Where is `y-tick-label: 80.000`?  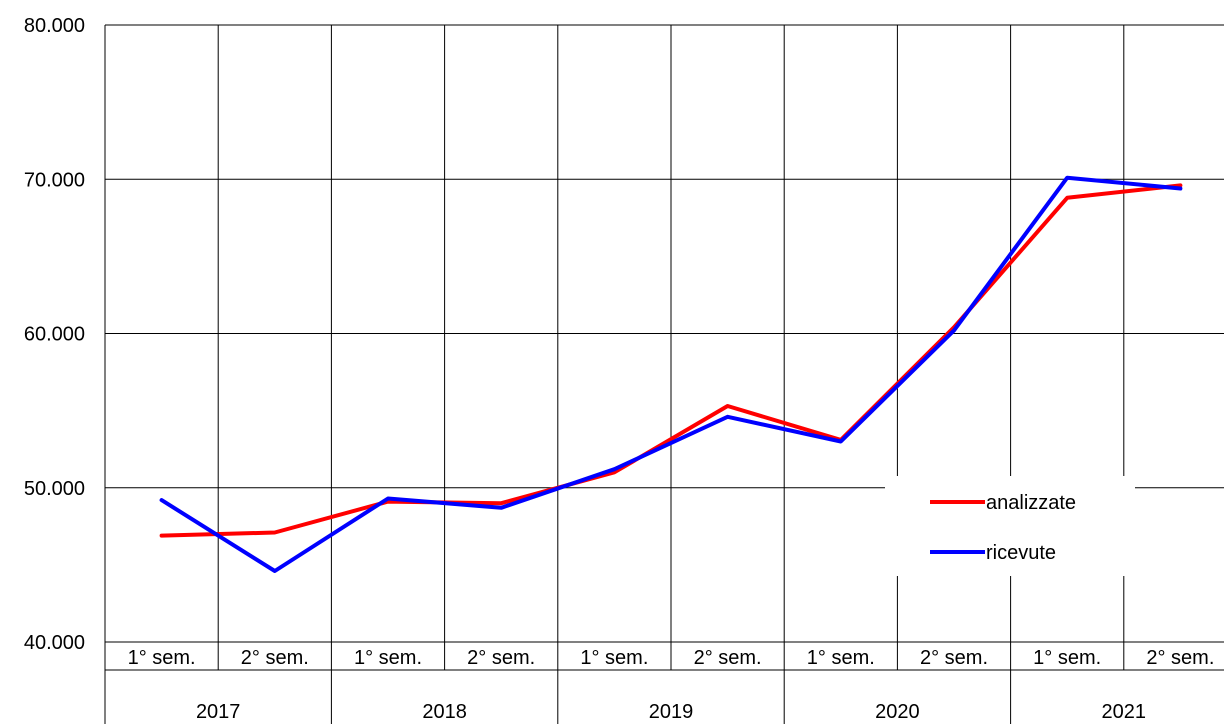 y-tick-label: 80.000 is located at coordinates (54, 26).